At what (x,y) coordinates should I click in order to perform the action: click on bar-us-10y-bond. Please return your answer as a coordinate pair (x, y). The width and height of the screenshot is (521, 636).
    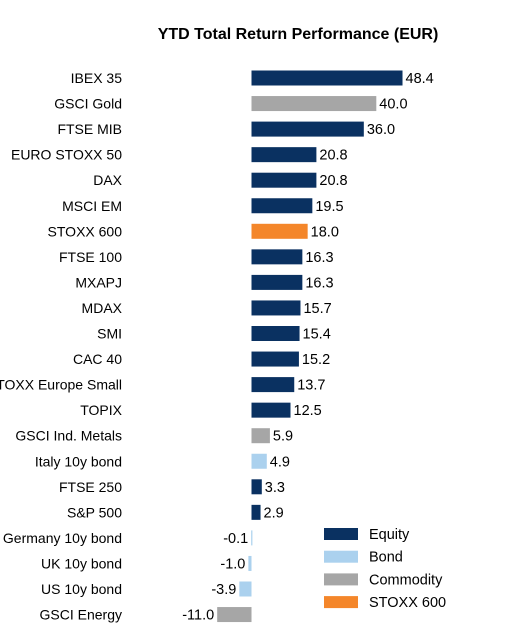
    Looking at the image, I should click on (245, 589).